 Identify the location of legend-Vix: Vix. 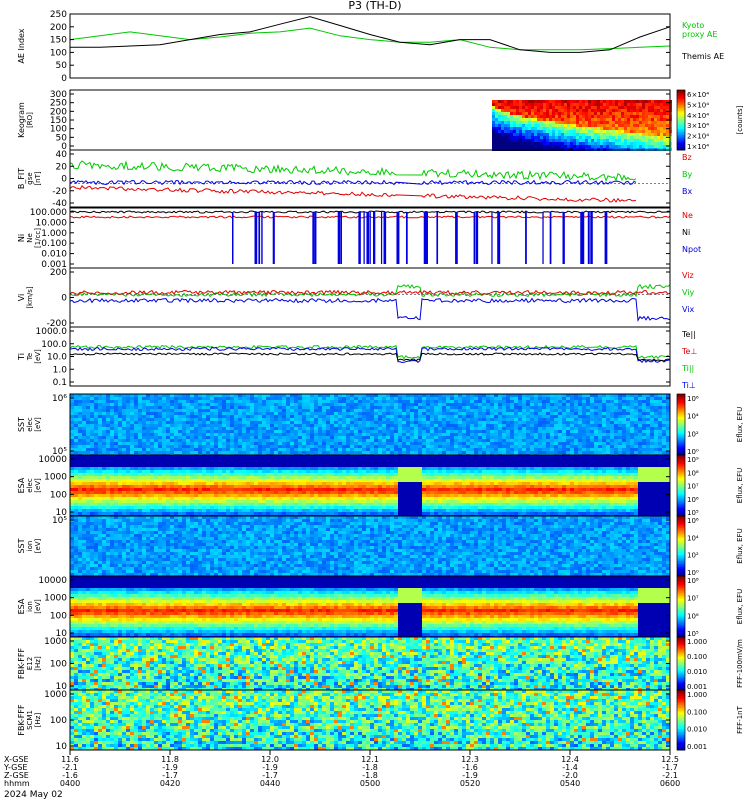
(688, 309).